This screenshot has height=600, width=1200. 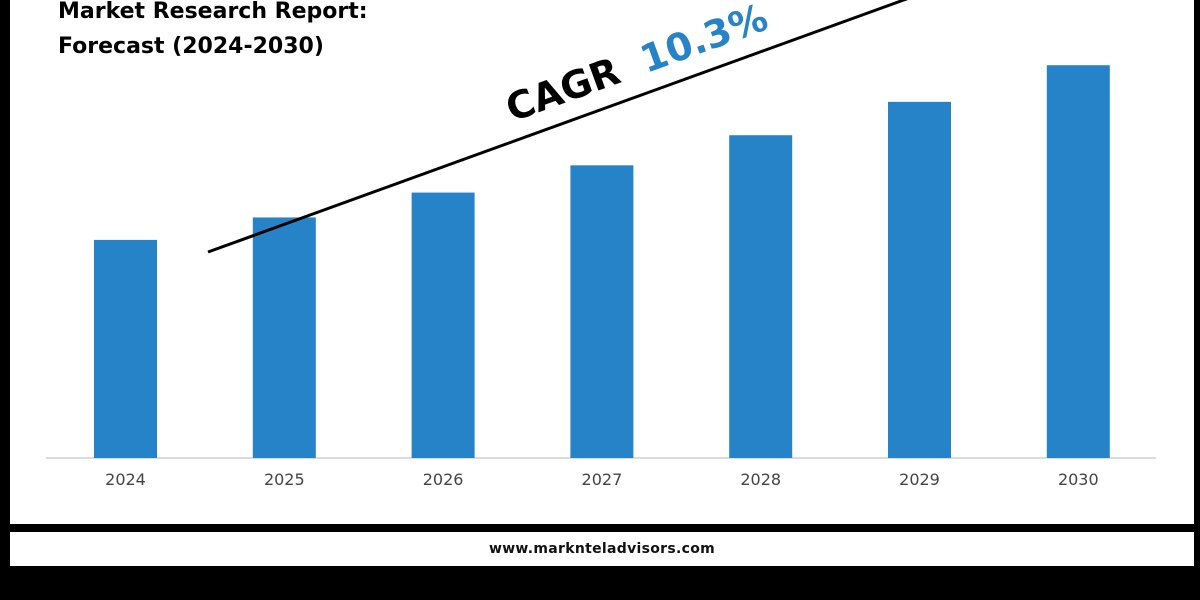 I want to click on x-tick-label-2027: 2027, so click(x=602, y=479).